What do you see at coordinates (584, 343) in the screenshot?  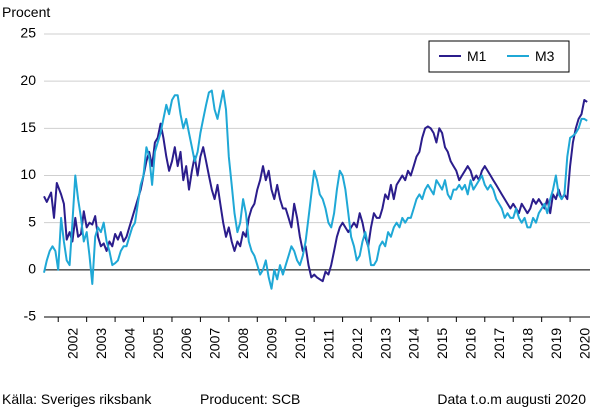 I see `x-tick-label-2020: 2020` at bounding box center [584, 343].